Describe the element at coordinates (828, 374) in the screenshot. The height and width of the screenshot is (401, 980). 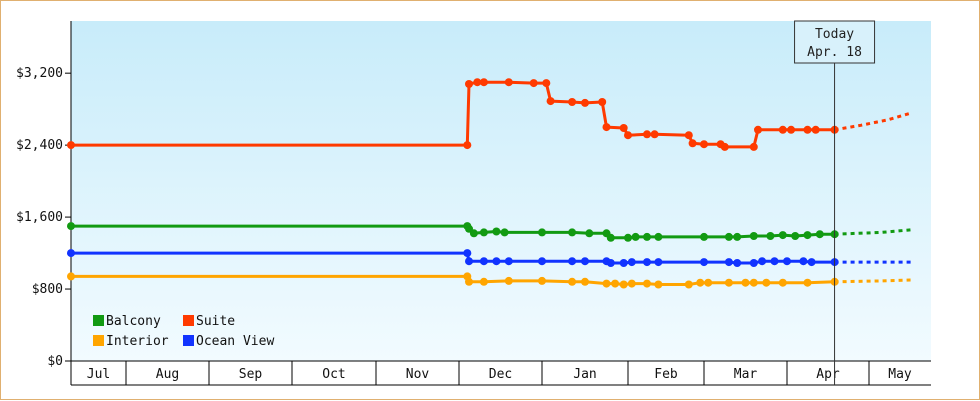
I see `x-tick-label: Apr` at that location.